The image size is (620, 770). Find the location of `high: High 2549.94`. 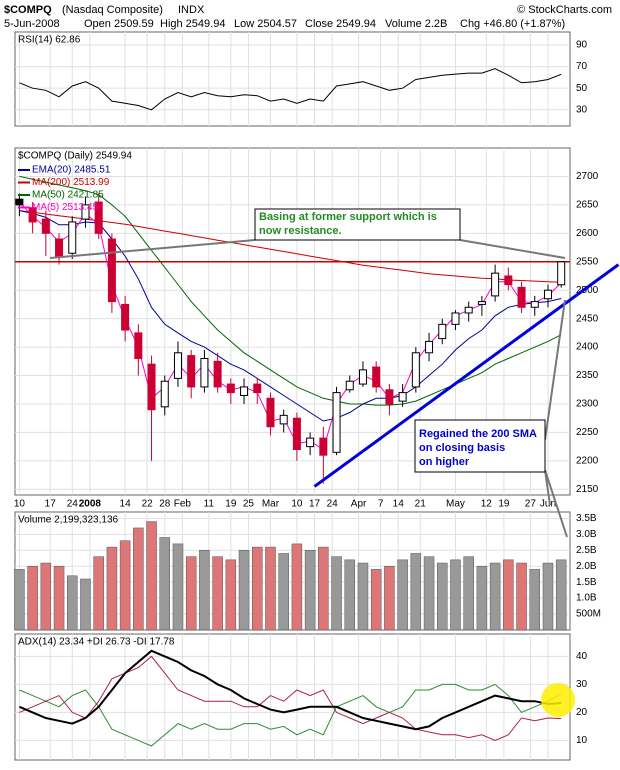

high: High 2549.94 is located at coordinates (192, 24).